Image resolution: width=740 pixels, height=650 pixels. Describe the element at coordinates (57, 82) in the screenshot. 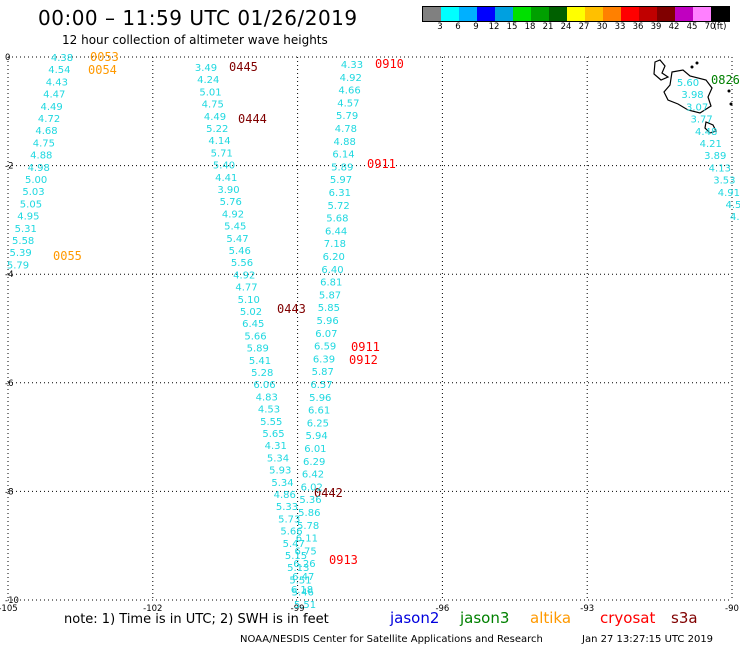

I see `wave-height-value: 4.43` at that location.